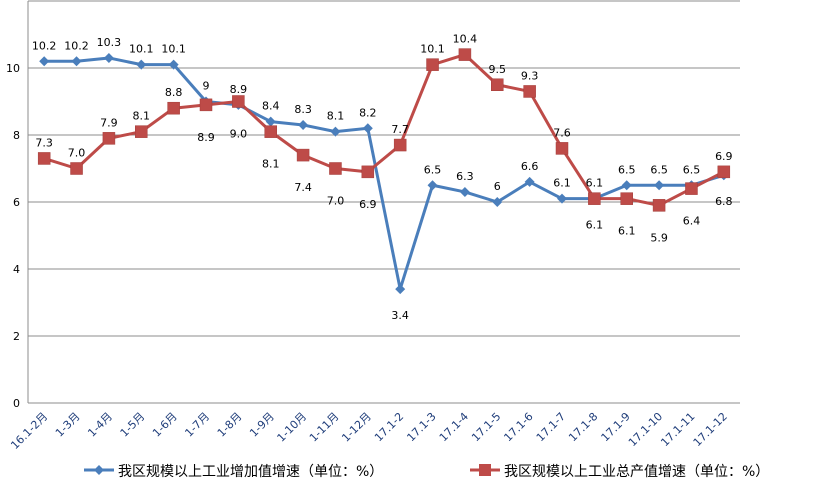 The image size is (813, 495). What do you see at coordinates (677, 429) in the screenshot?
I see `x-tick-label: 17.1-11` at bounding box center [677, 429].